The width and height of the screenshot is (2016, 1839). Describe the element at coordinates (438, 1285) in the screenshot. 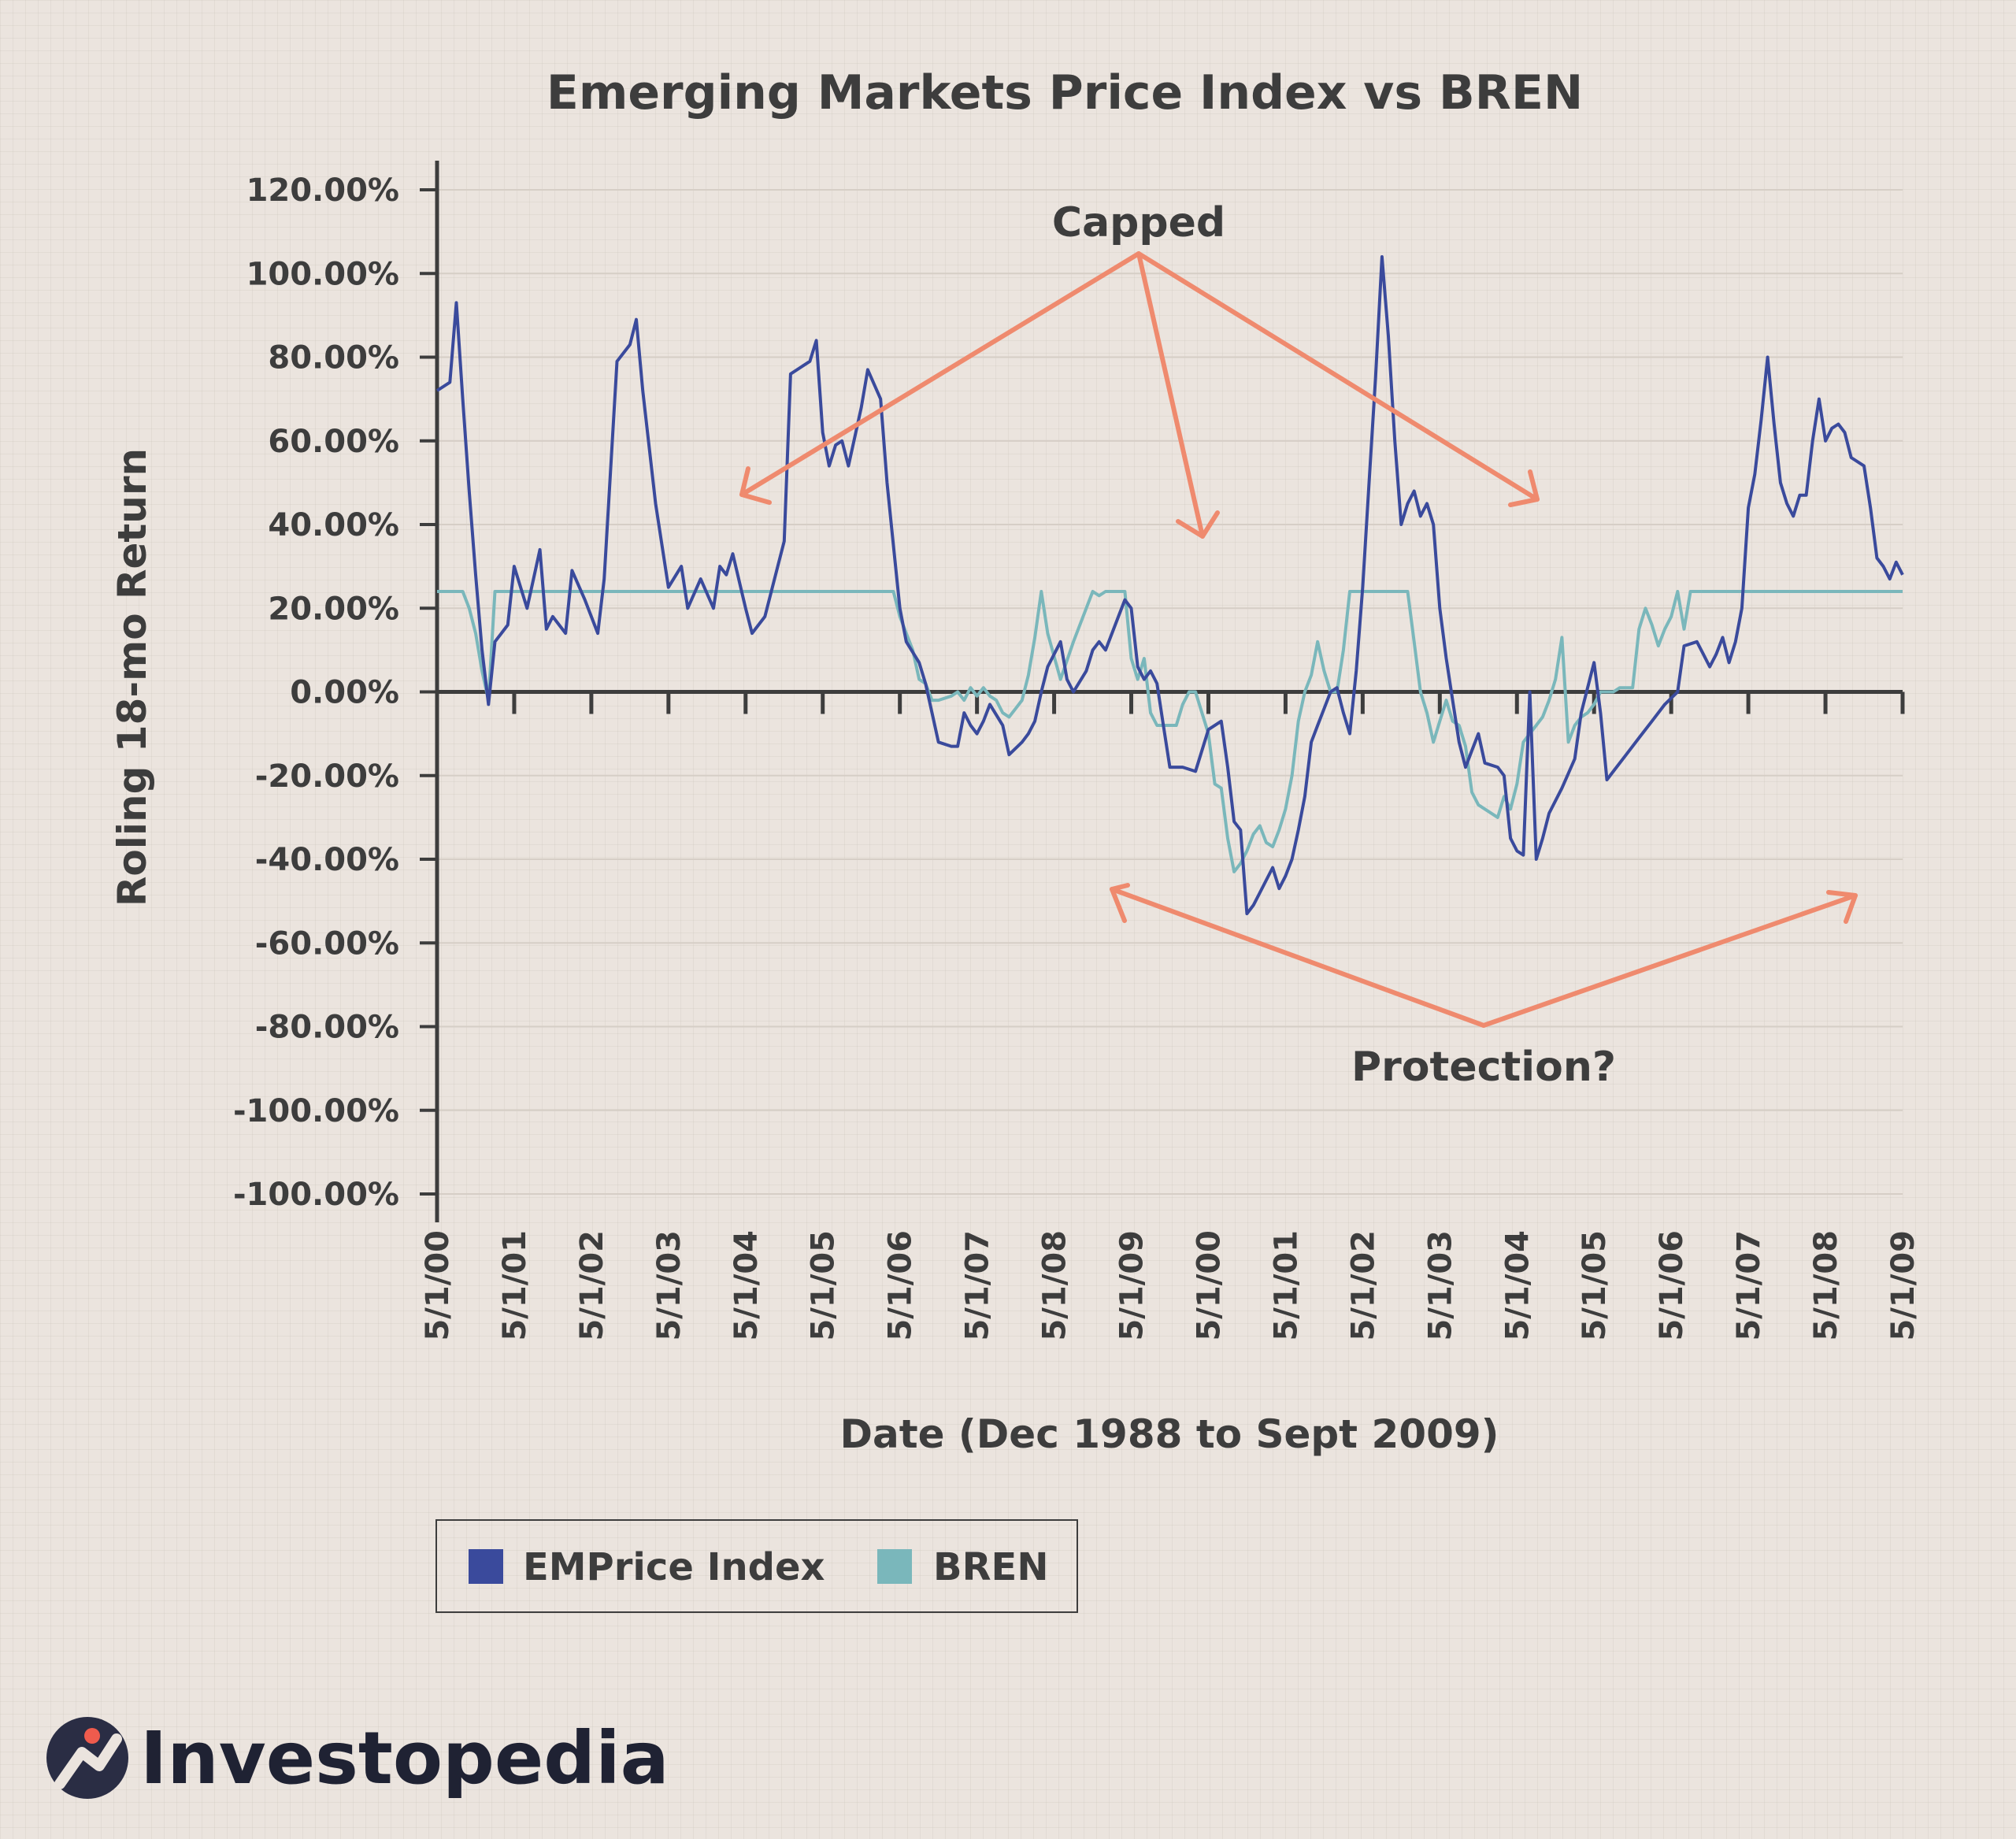

I see `x-tick-label-0: 5/1/00` at that location.